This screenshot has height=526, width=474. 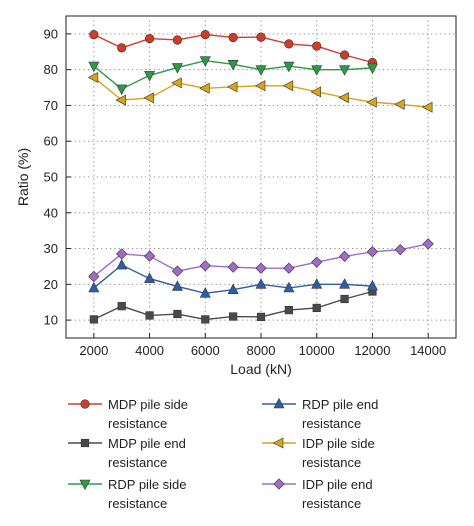 I want to click on legend-item-mdp-side: MDP pile side resistance, so click(x=128, y=414).